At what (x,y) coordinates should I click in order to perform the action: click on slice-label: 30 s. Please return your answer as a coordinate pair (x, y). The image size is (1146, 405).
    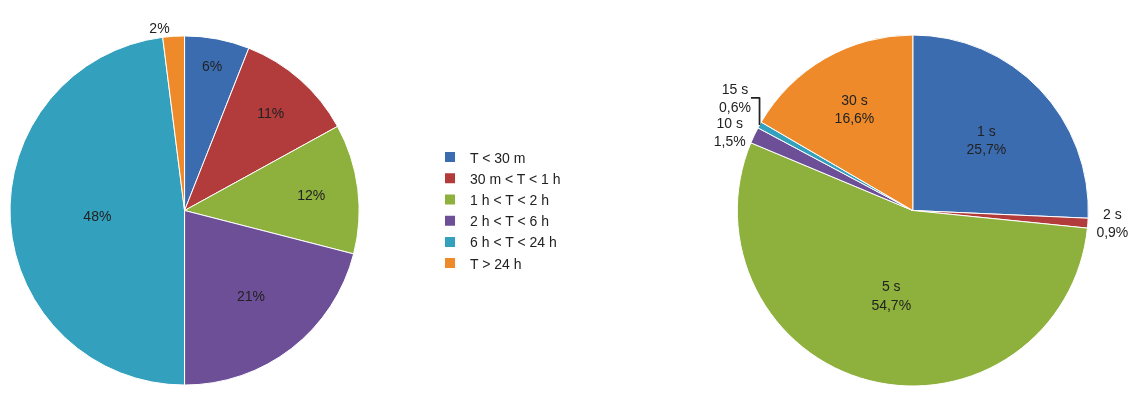
    Looking at the image, I should click on (854, 99).